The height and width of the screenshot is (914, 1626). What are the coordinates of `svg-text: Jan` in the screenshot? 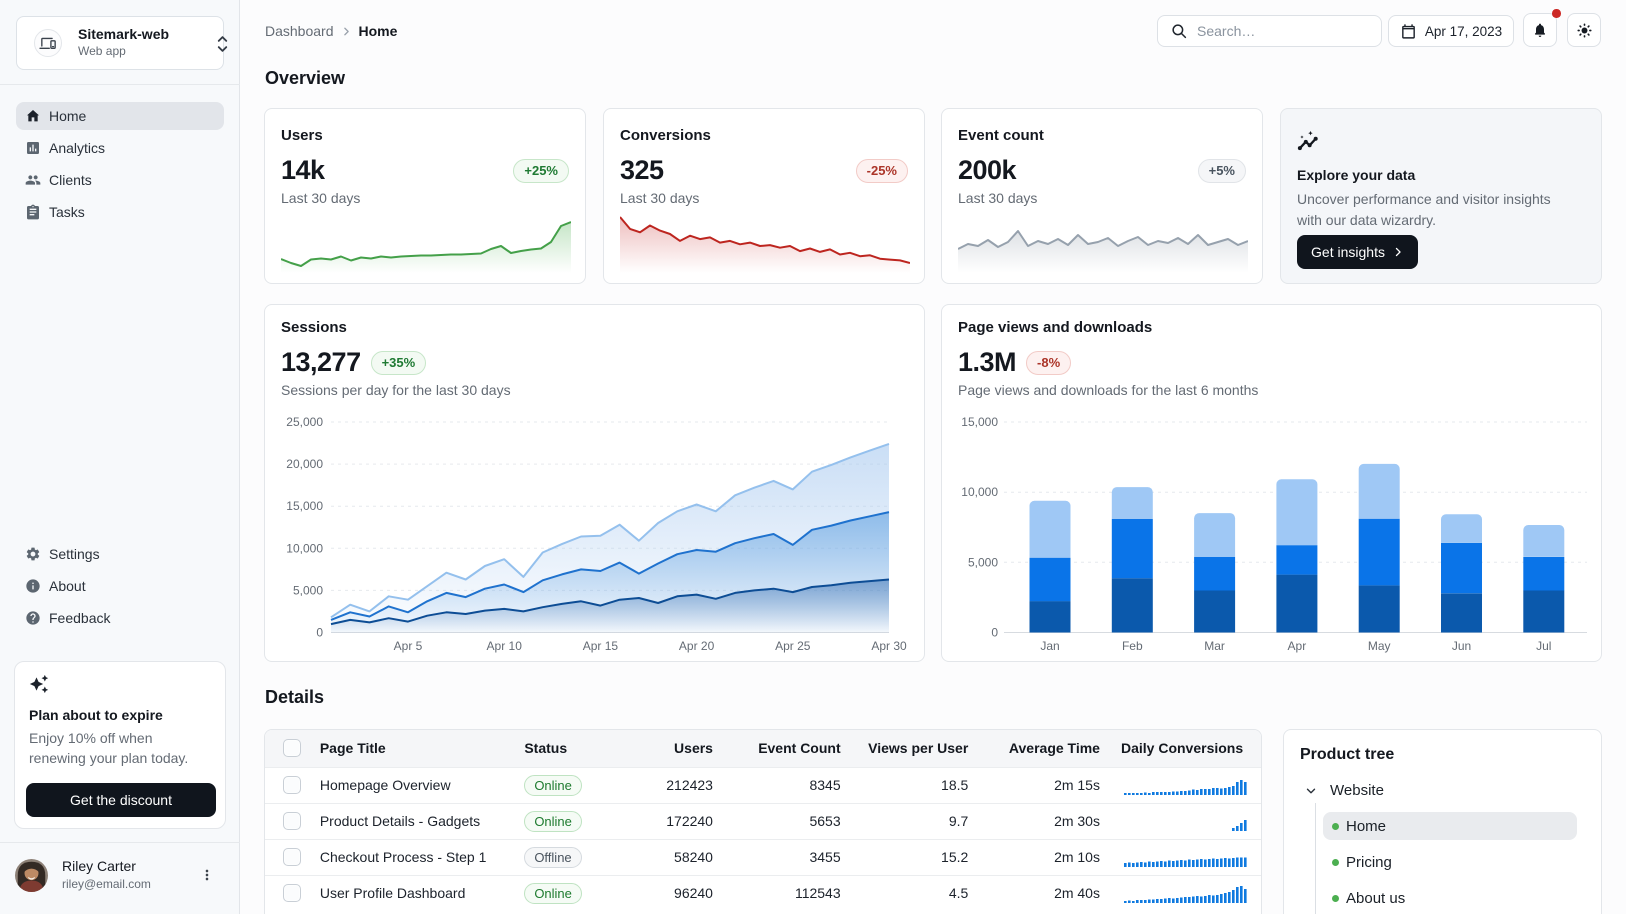 It's located at (1049, 646).